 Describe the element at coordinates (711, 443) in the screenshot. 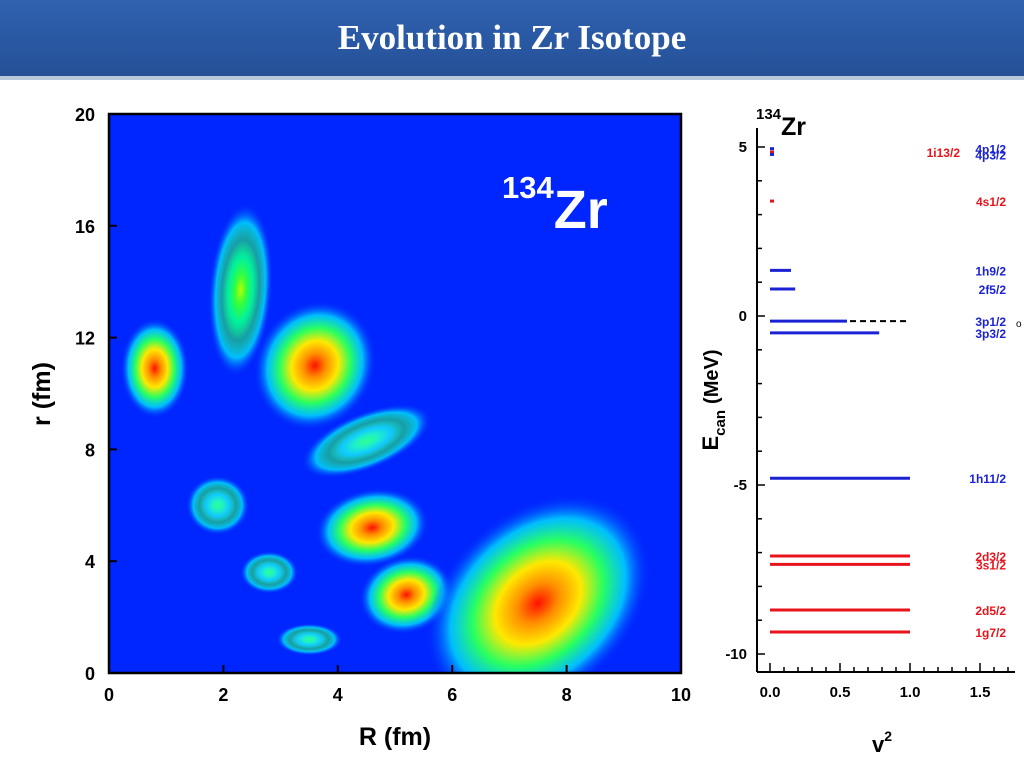

I see `level-scheme-y-label-symbol: E` at that location.